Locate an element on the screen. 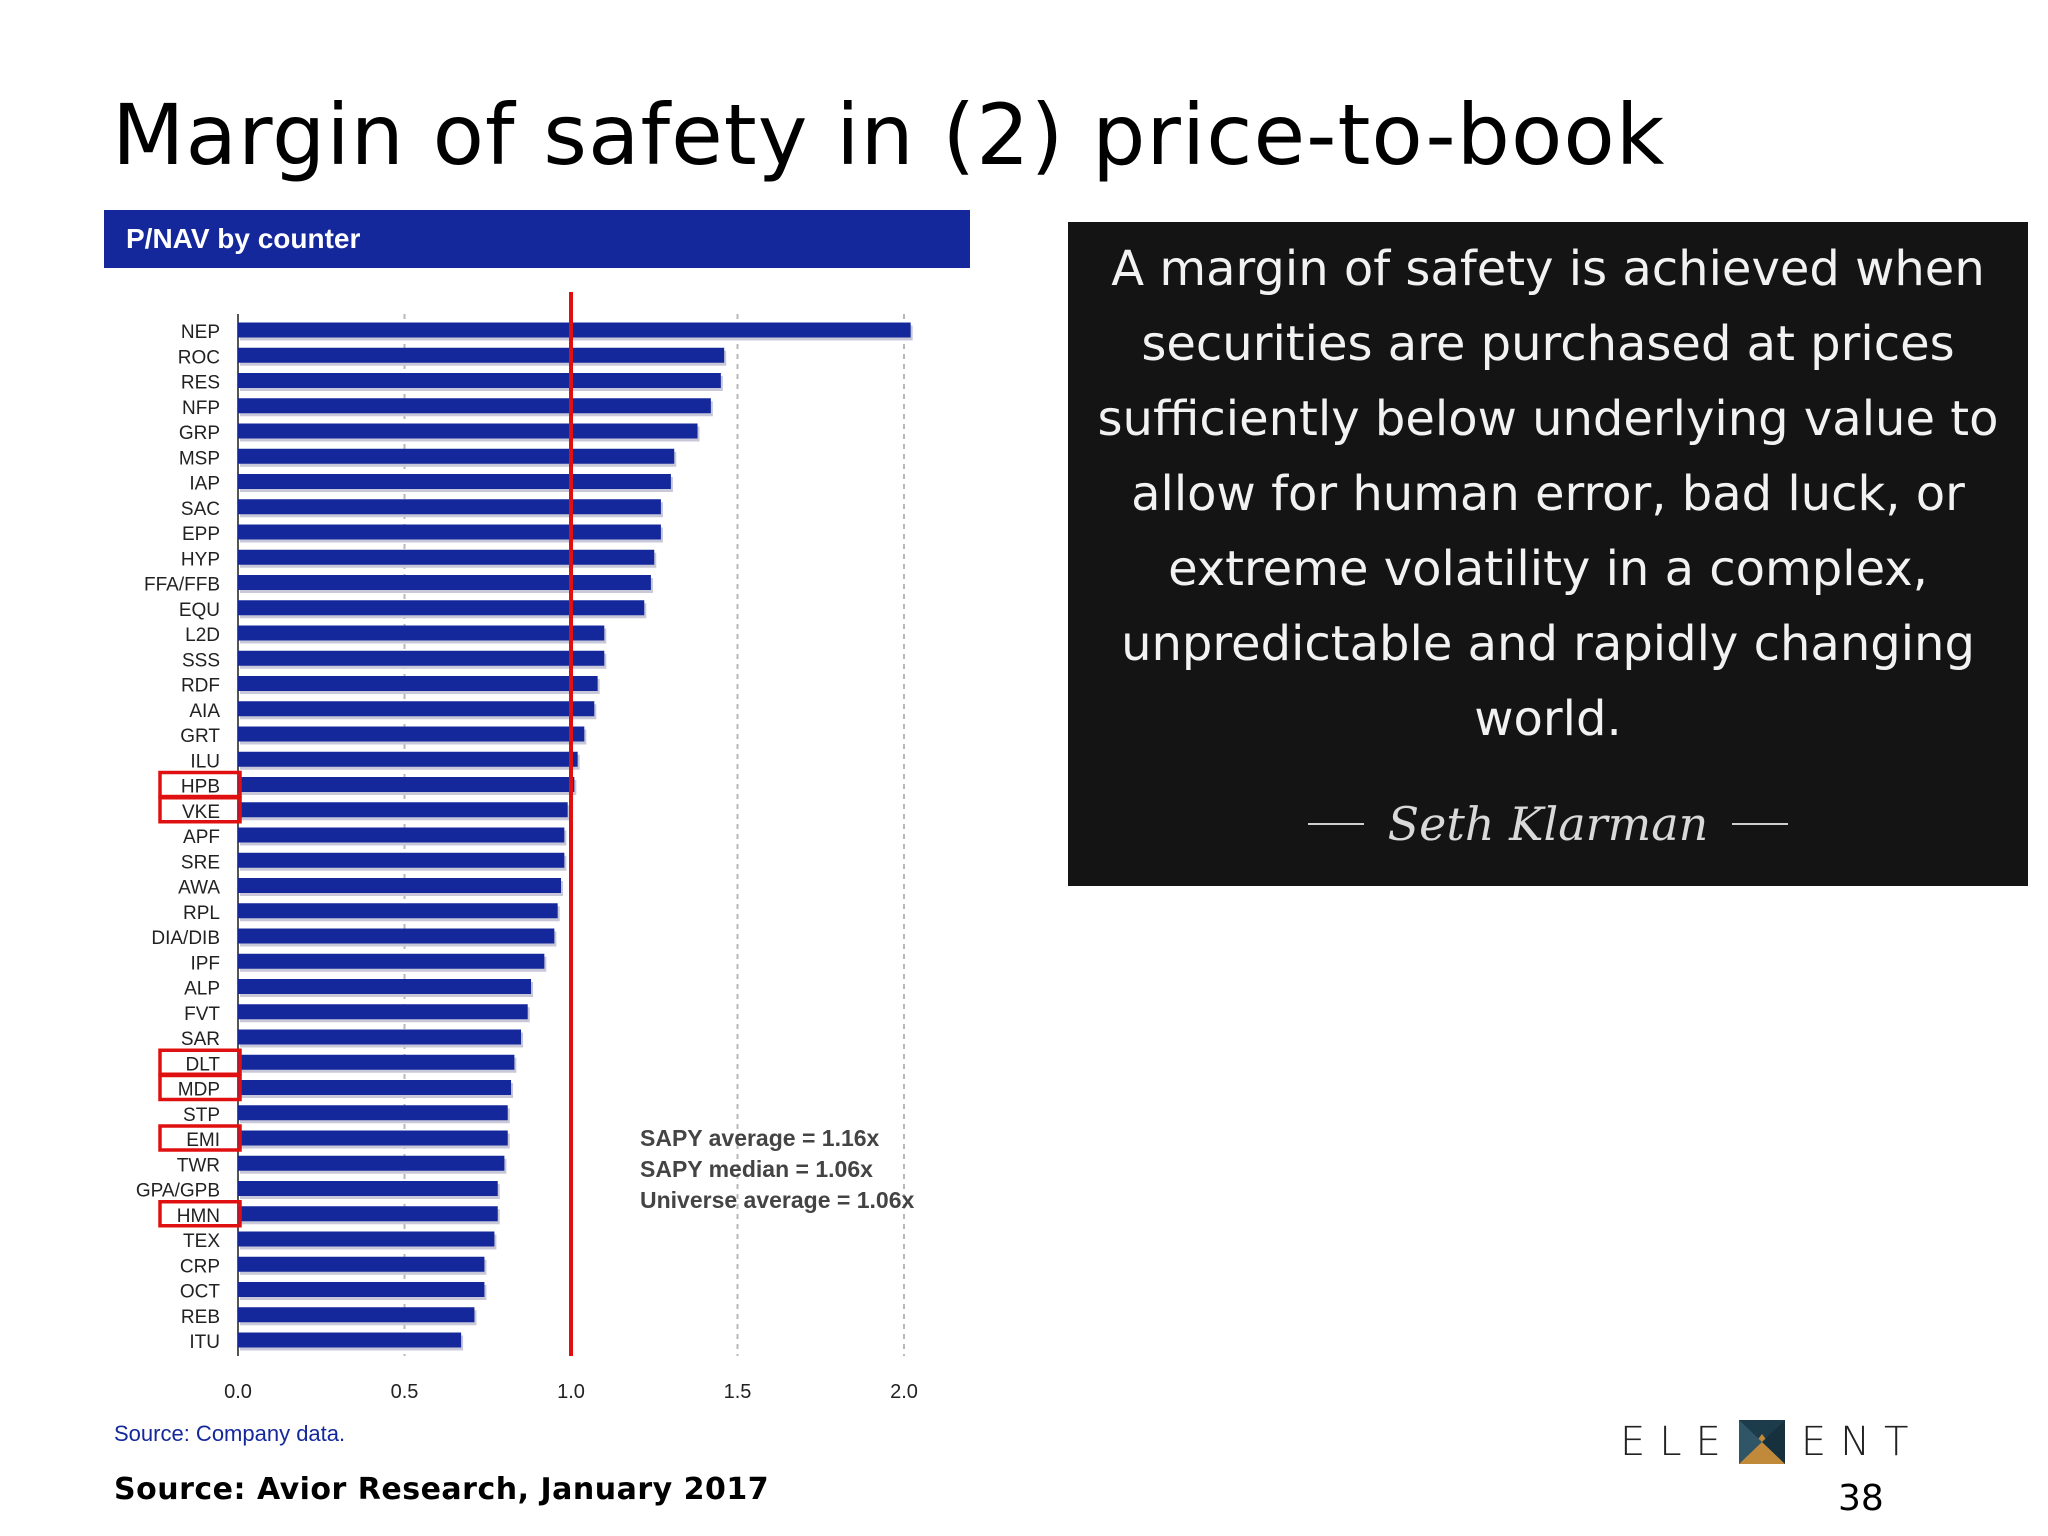  slide-title: Margin of safety in (2) price-to-book is located at coordinates (889, 135).